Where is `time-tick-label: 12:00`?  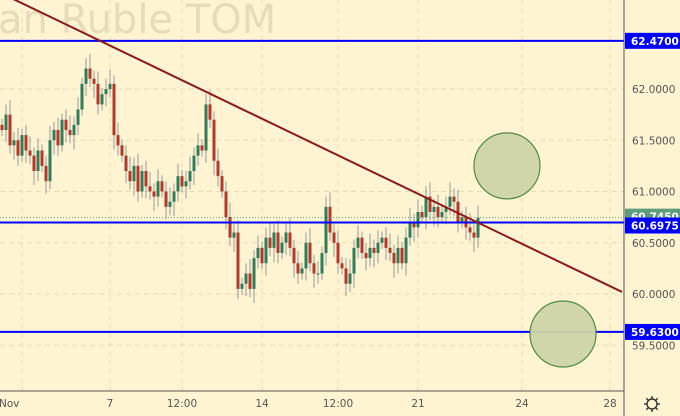 time-tick-label: 12:00 is located at coordinates (338, 404).